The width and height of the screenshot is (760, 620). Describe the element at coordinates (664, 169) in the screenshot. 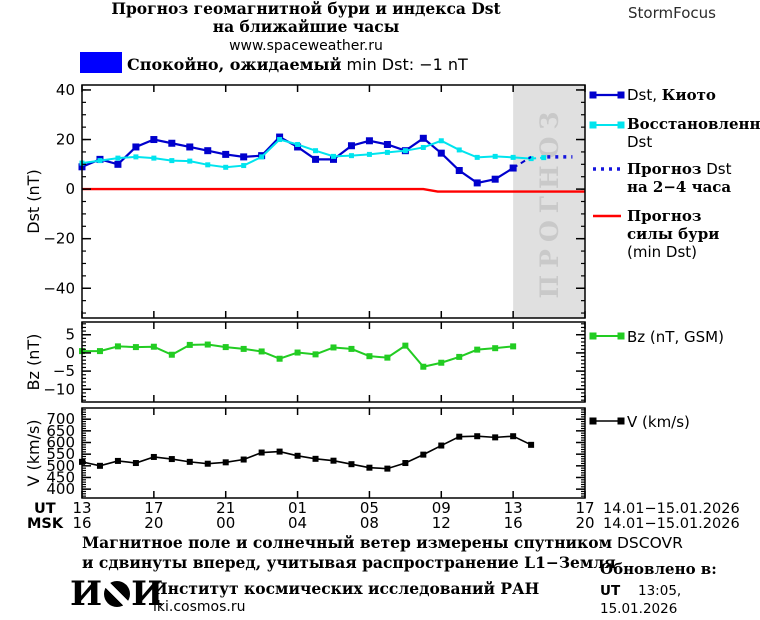

I see `legend-forecast-line1-cyr: Прогноз` at that location.